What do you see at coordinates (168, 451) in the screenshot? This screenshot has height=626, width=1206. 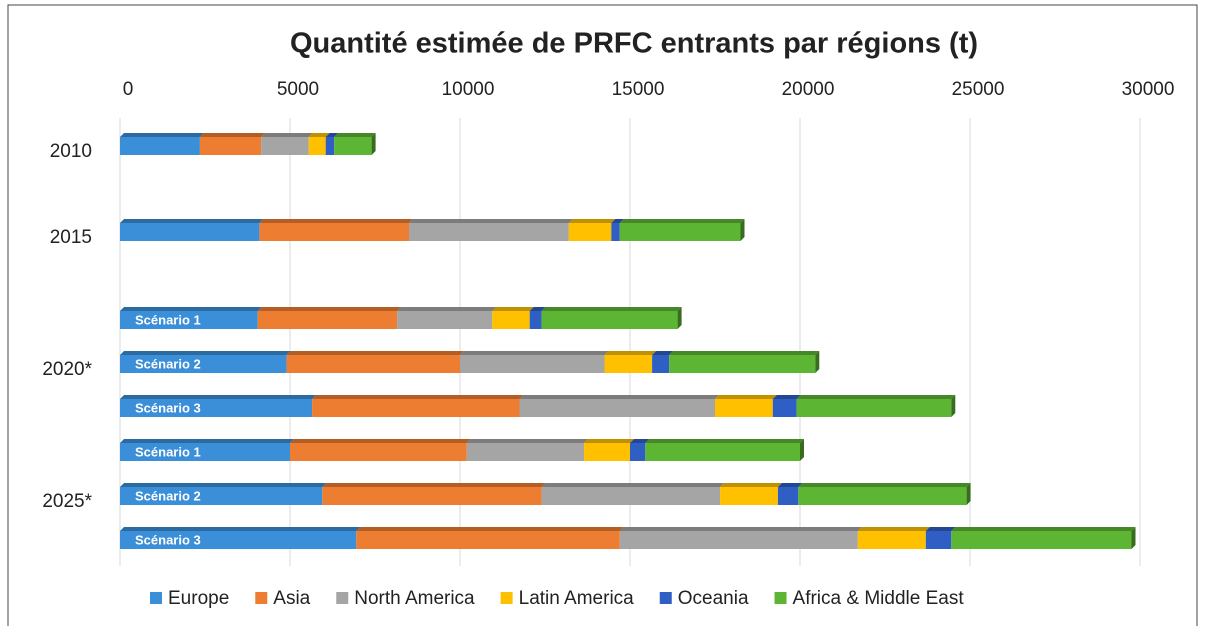 I see `bar-label: Scénario 1` at bounding box center [168, 451].